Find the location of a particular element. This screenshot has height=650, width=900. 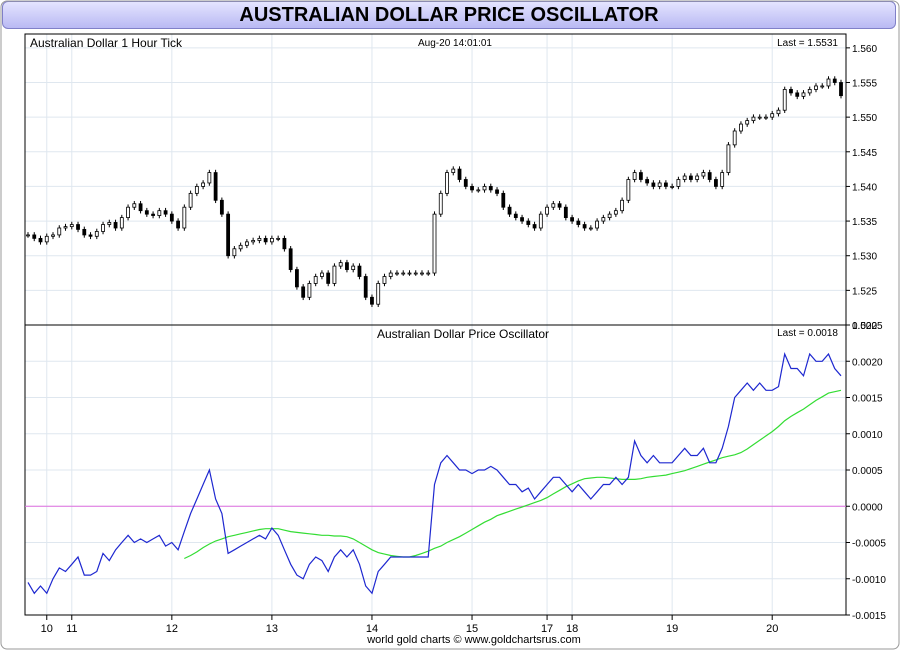

oscillator-y-tick-label: 0.0000 is located at coordinates (867, 507).